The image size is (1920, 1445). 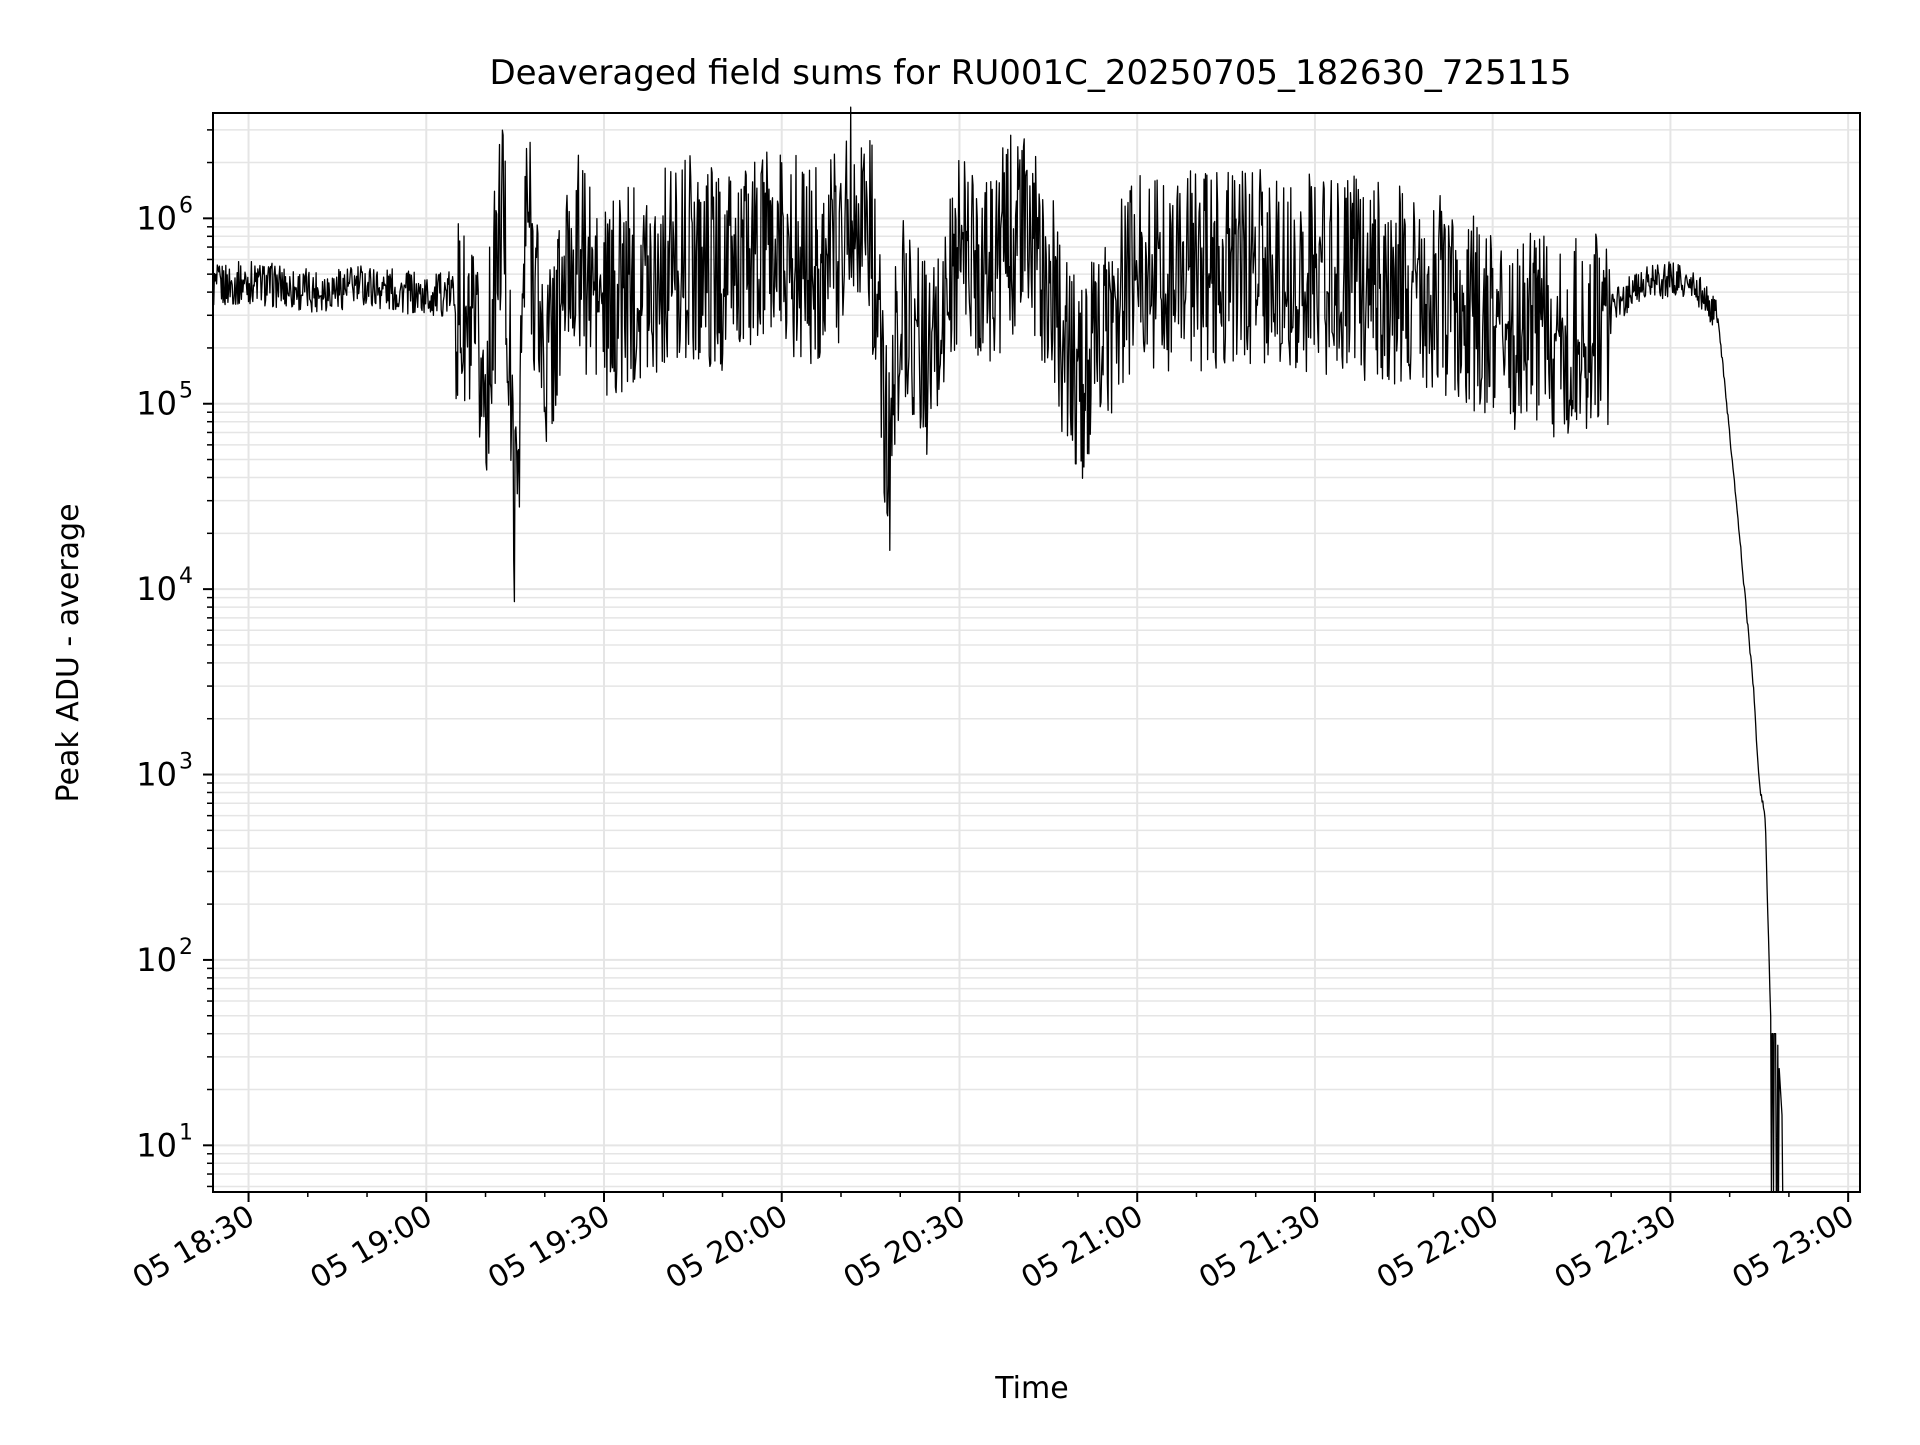 What do you see at coordinates (1616, 1247) in the screenshot?
I see `x-tick-label: 05 22:30` at bounding box center [1616, 1247].